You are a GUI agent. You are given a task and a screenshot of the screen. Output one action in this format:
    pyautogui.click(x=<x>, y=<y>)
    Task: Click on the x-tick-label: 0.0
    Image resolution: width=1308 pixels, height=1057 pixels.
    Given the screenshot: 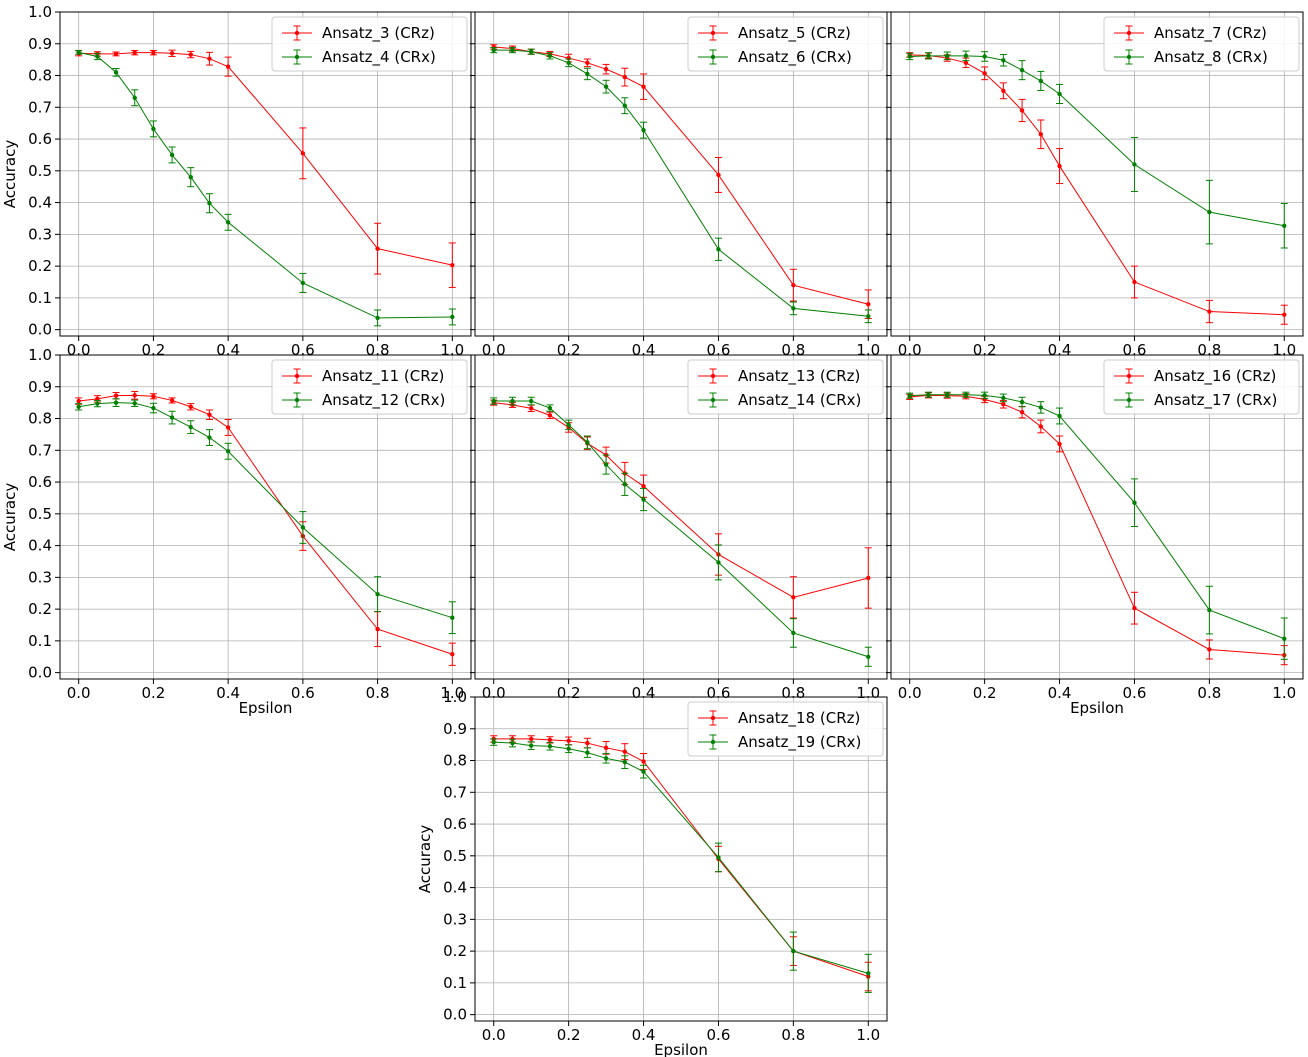 What is the action you would take?
    pyautogui.click(x=79, y=693)
    